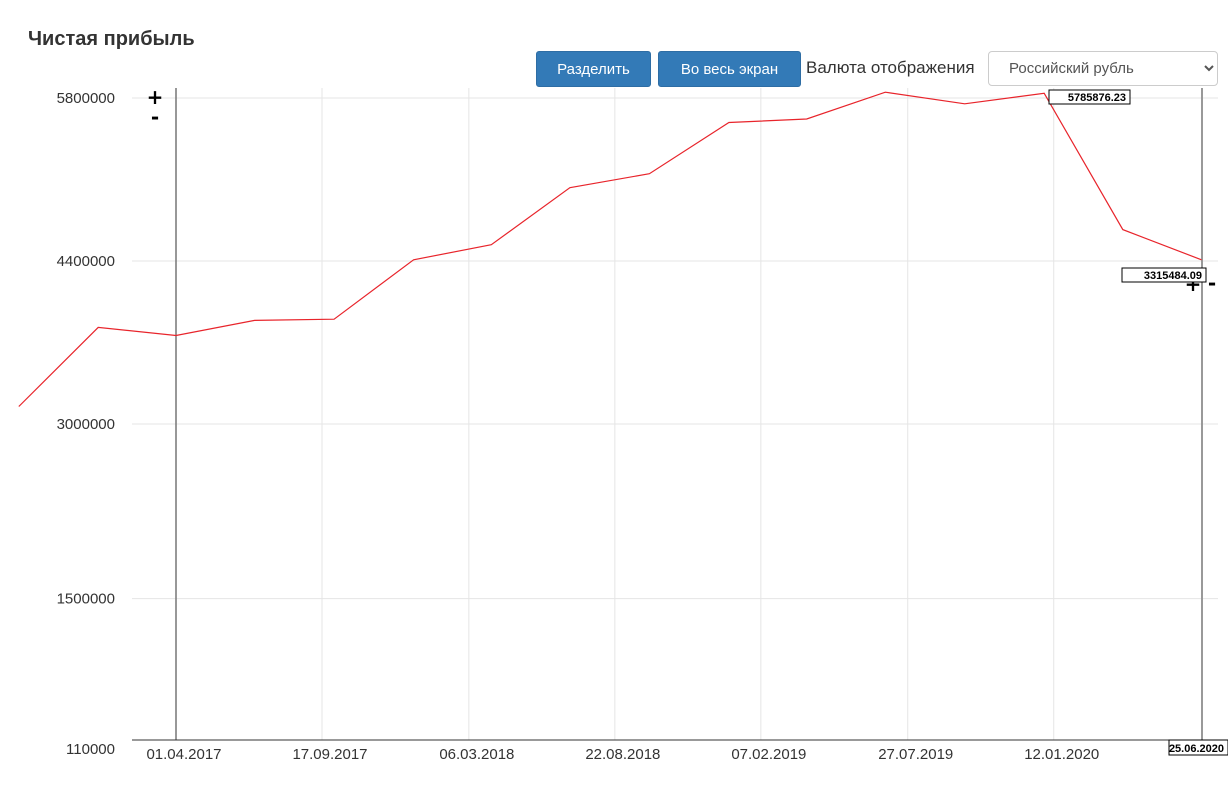  I want to click on x-tick-label: 07.02.2019, so click(768, 754).